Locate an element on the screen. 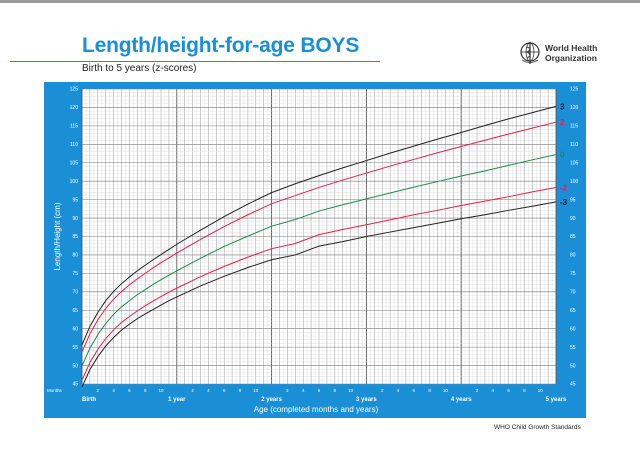 This screenshot has width=640, height=455. y-tick-label-left: 60 is located at coordinates (75, 329).